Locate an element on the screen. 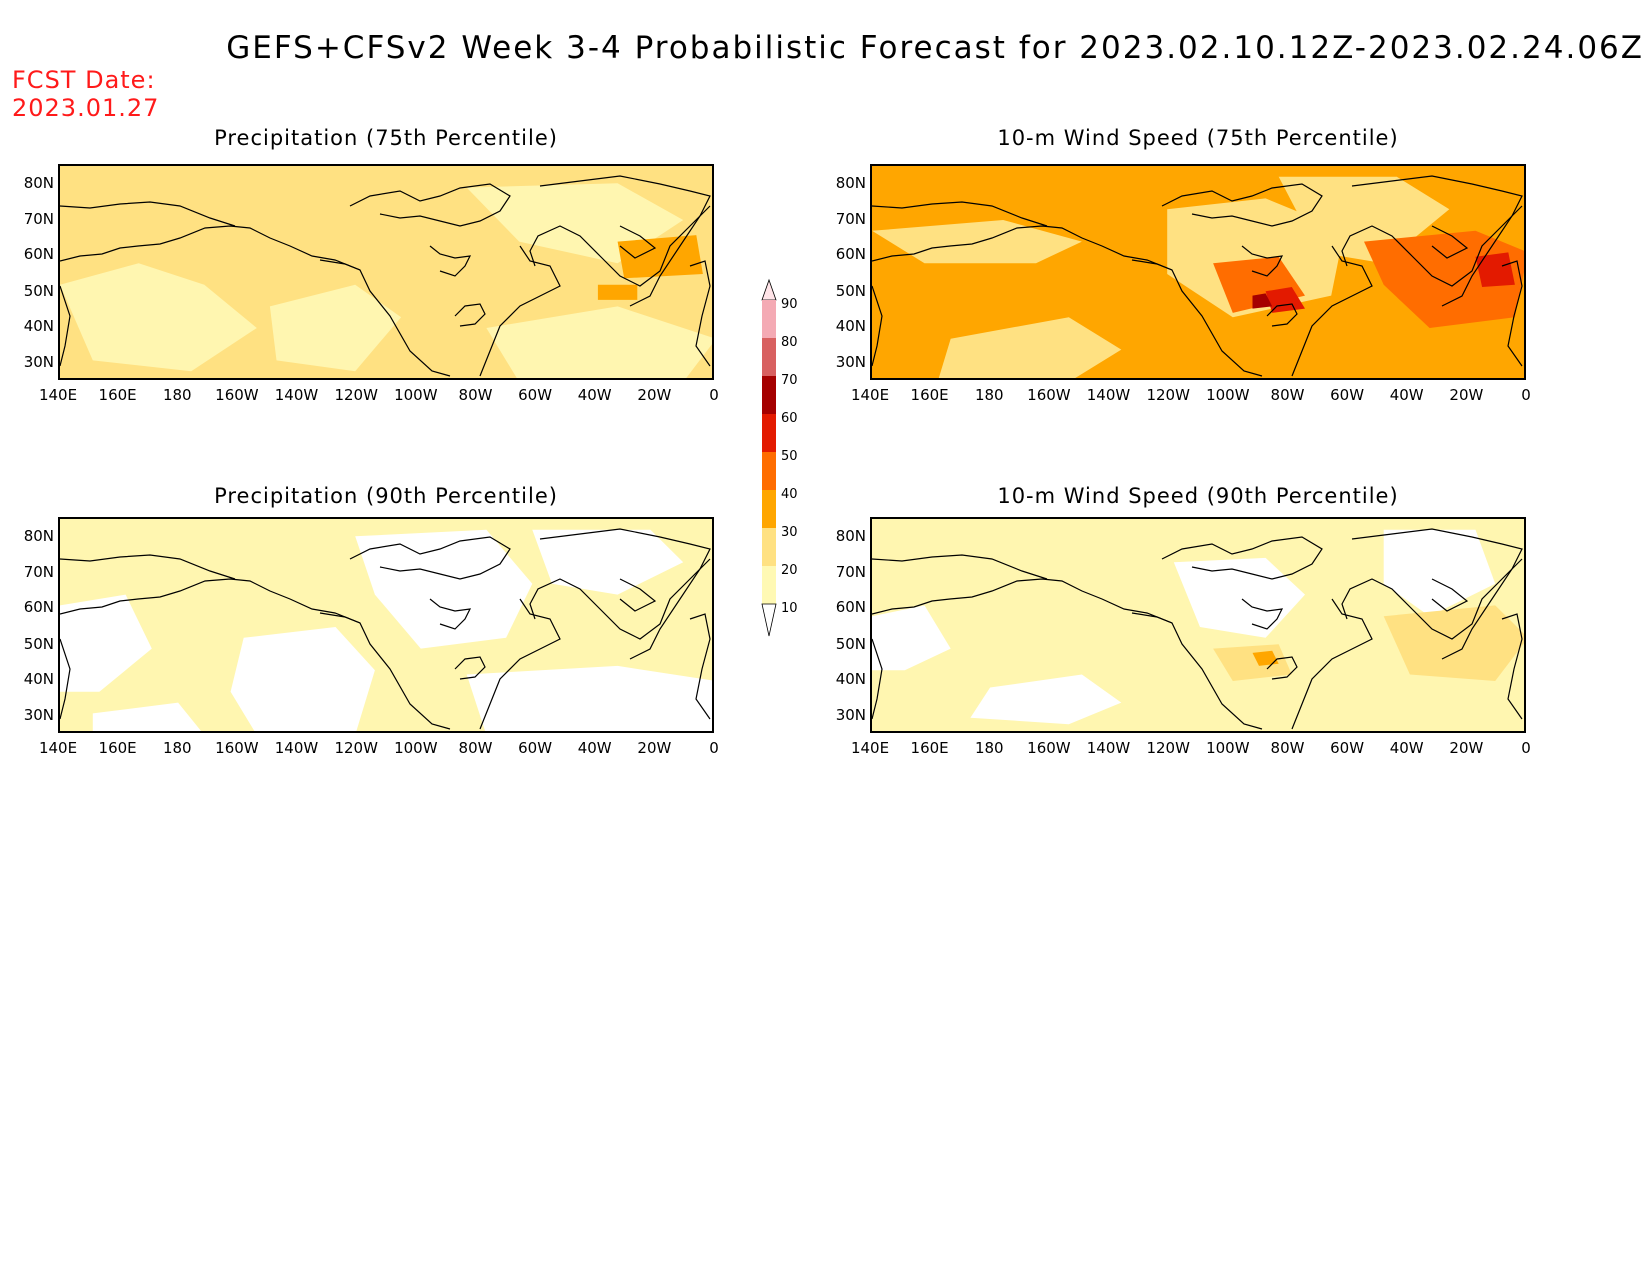  panel-title: Precipitation (90th Percentile) is located at coordinates (386, 496).